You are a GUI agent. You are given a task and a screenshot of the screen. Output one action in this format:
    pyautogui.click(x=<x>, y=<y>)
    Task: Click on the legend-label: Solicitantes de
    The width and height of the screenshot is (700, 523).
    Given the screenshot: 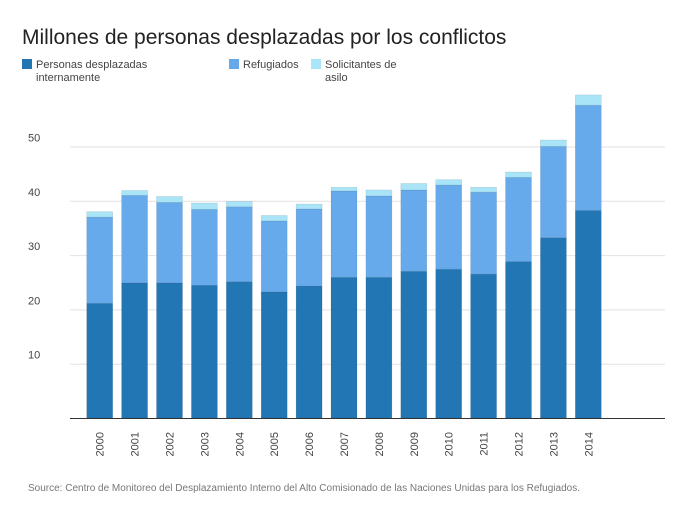 What is the action you would take?
    pyautogui.click(x=361, y=65)
    